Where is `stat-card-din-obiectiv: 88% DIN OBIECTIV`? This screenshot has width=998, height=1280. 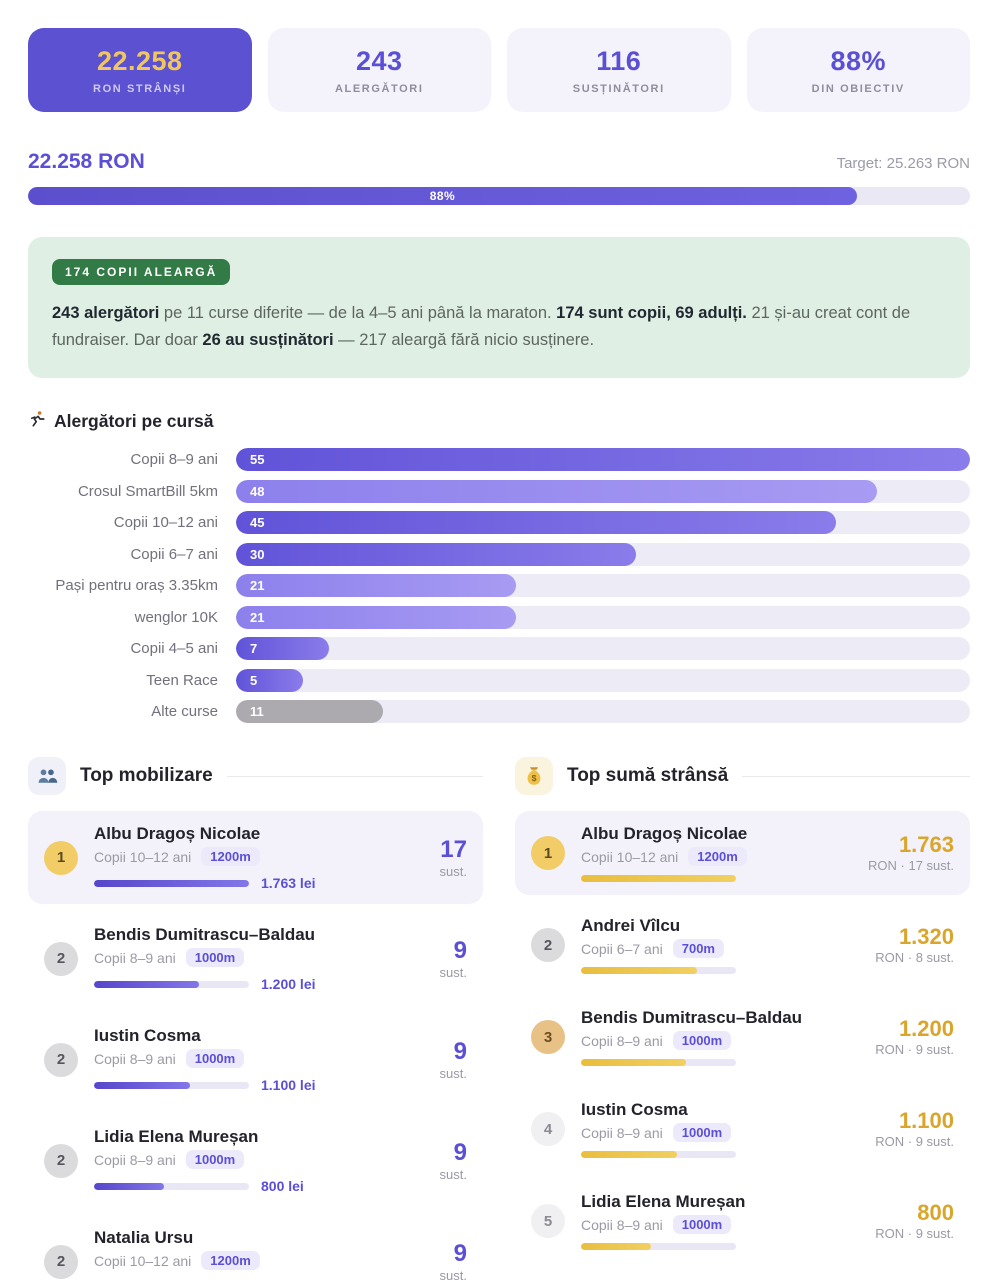 stat-card-din-obiectiv: 88% DIN OBIECTIV is located at coordinates (858, 70).